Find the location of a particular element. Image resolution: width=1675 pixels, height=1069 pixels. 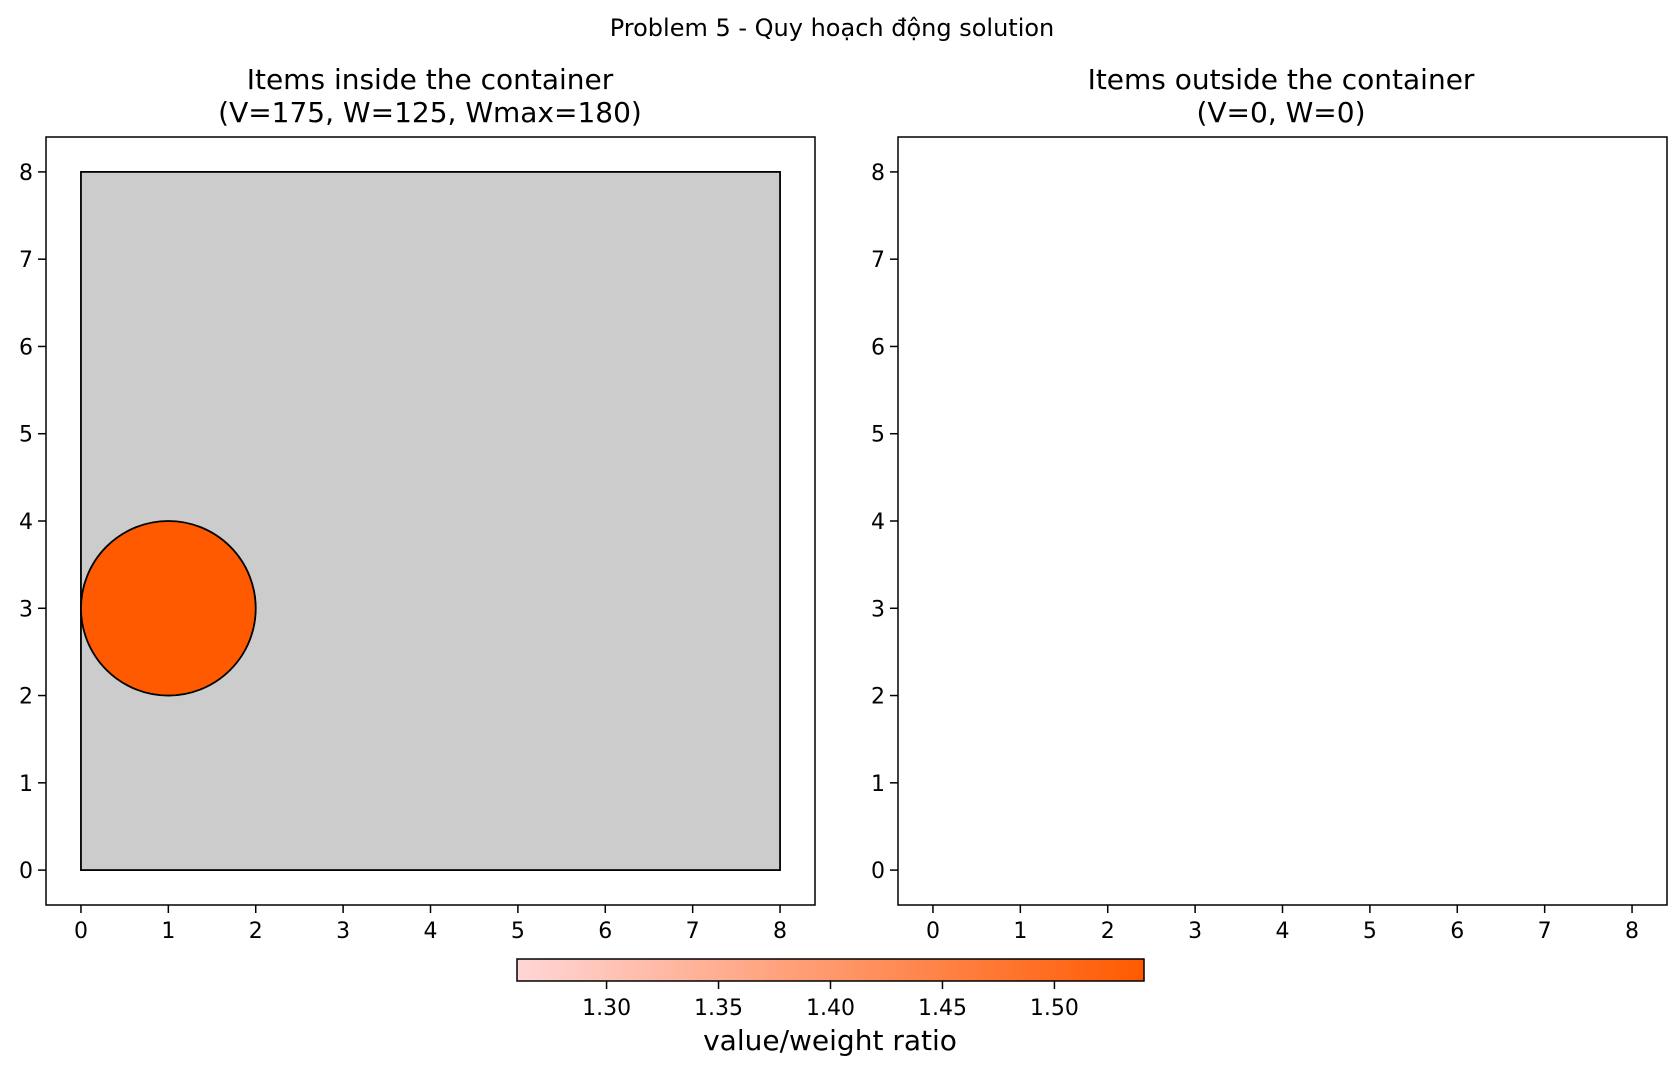

colorbar-tick-label: 1.40 is located at coordinates (830, 1008).